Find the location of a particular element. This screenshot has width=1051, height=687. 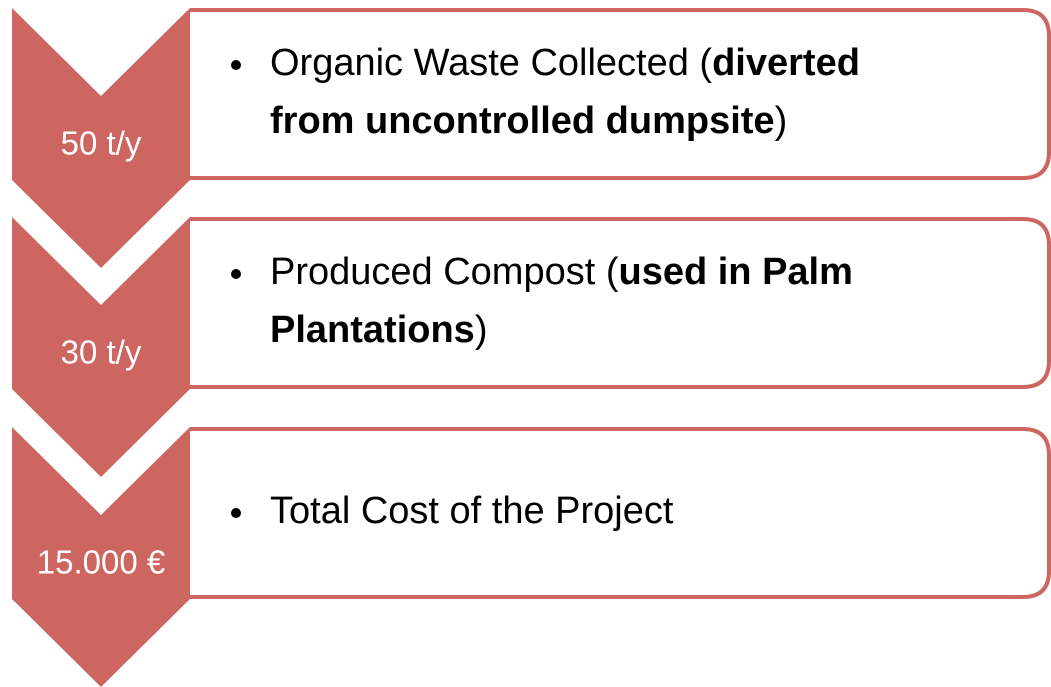

bullet-text: Produced Compost (used in Palm is located at coordinates (561, 272).